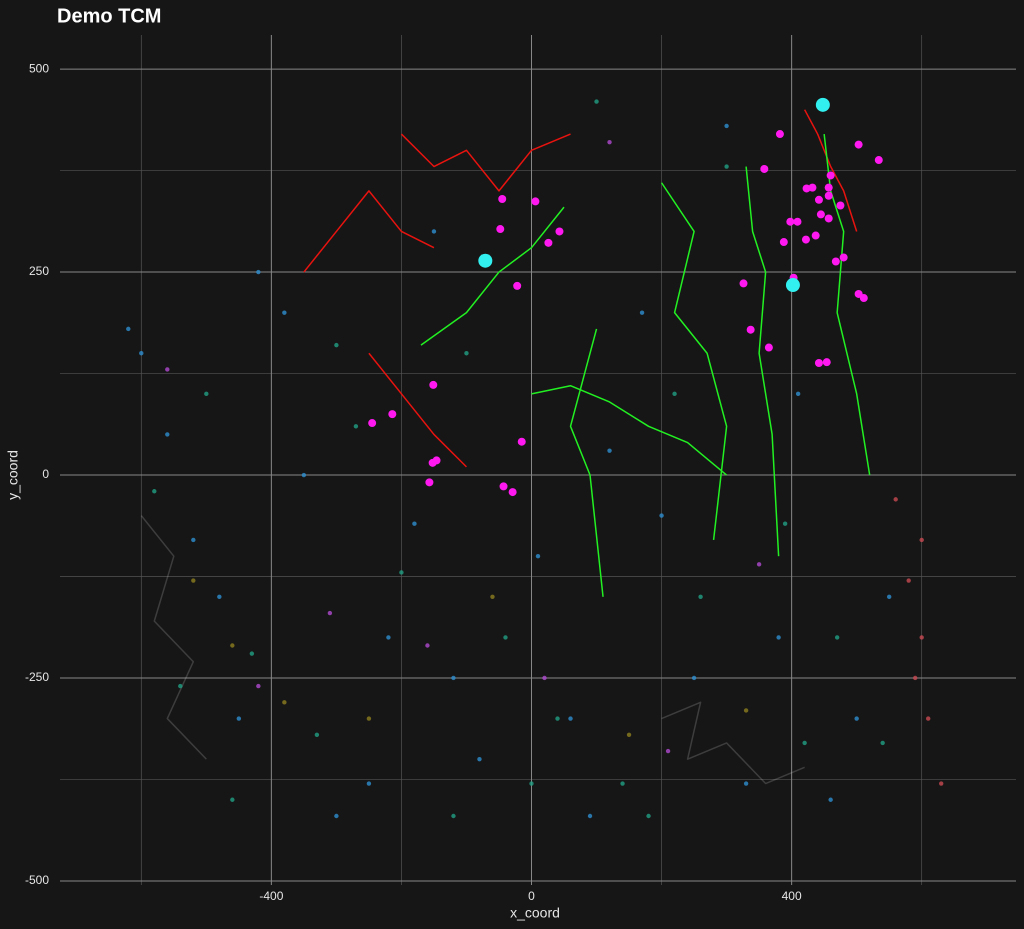 Image resolution: width=1024 pixels, height=929 pixels. Describe the element at coordinates (792, 896) in the screenshot. I see `x-tick-label: 400` at that location.